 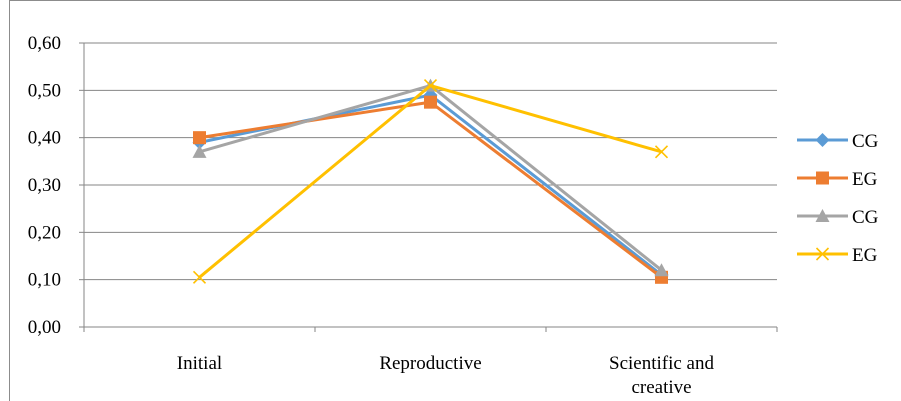 I want to click on x-category-label: Initial, so click(x=199, y=363).